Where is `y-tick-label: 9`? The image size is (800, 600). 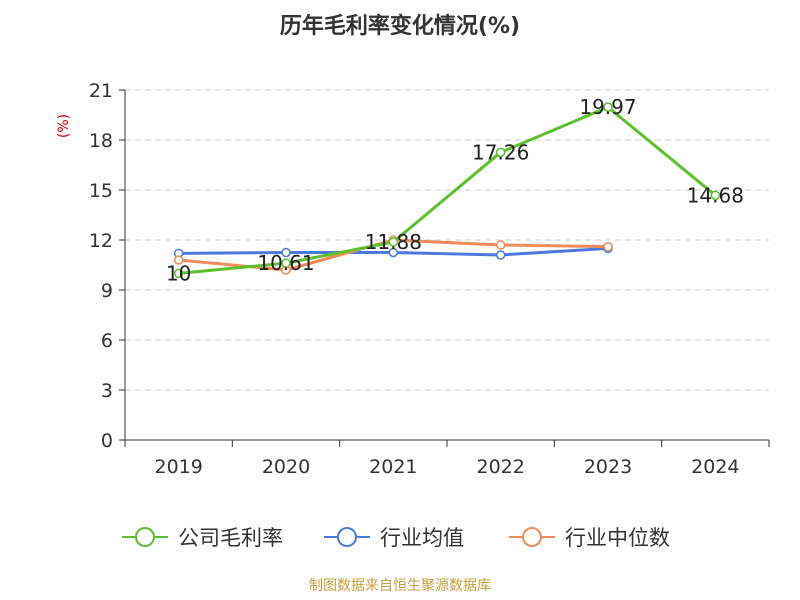 y-tick-label: 9 is located at coordinates (107, 291).